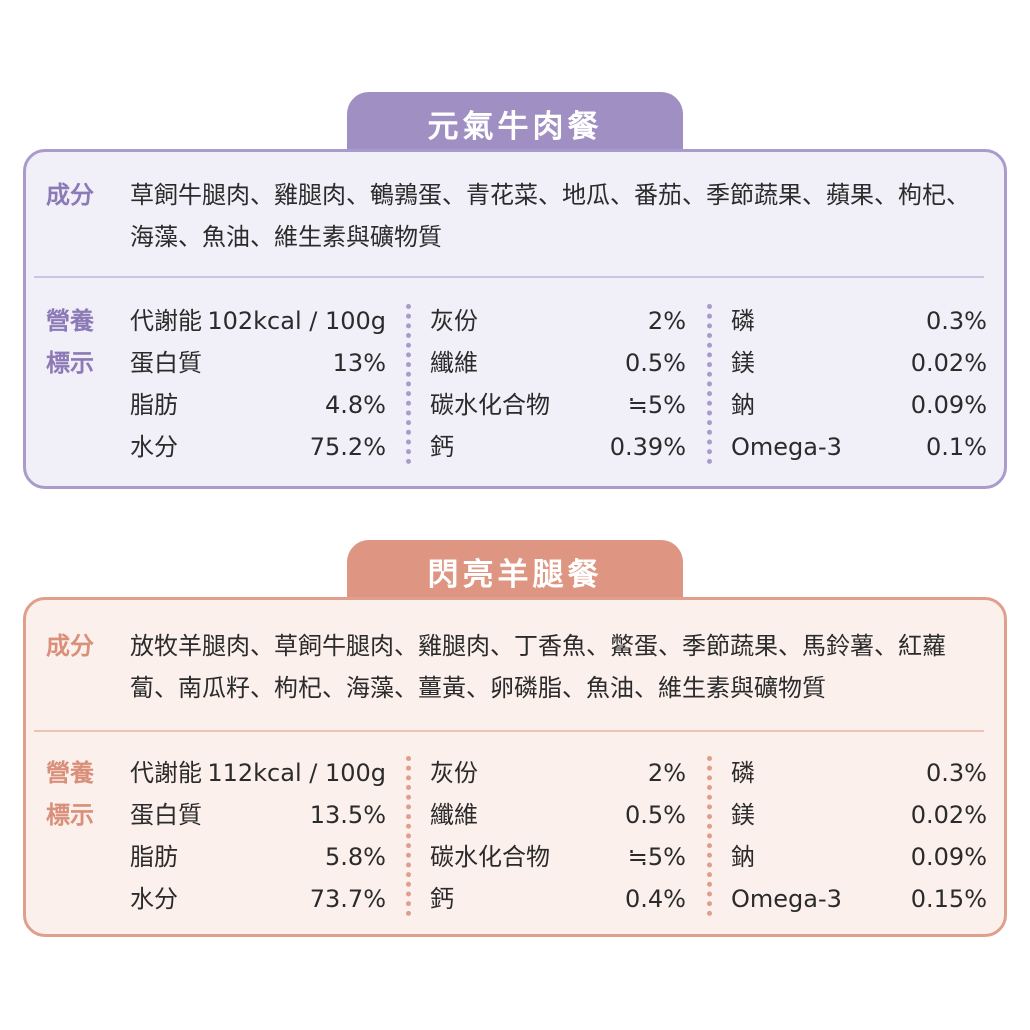  I want to click on nutrition-column-3: 磷 0.3% 鎂 0.02% 鈉 0.09% Omega-3 0.1%, so click(859, 384).